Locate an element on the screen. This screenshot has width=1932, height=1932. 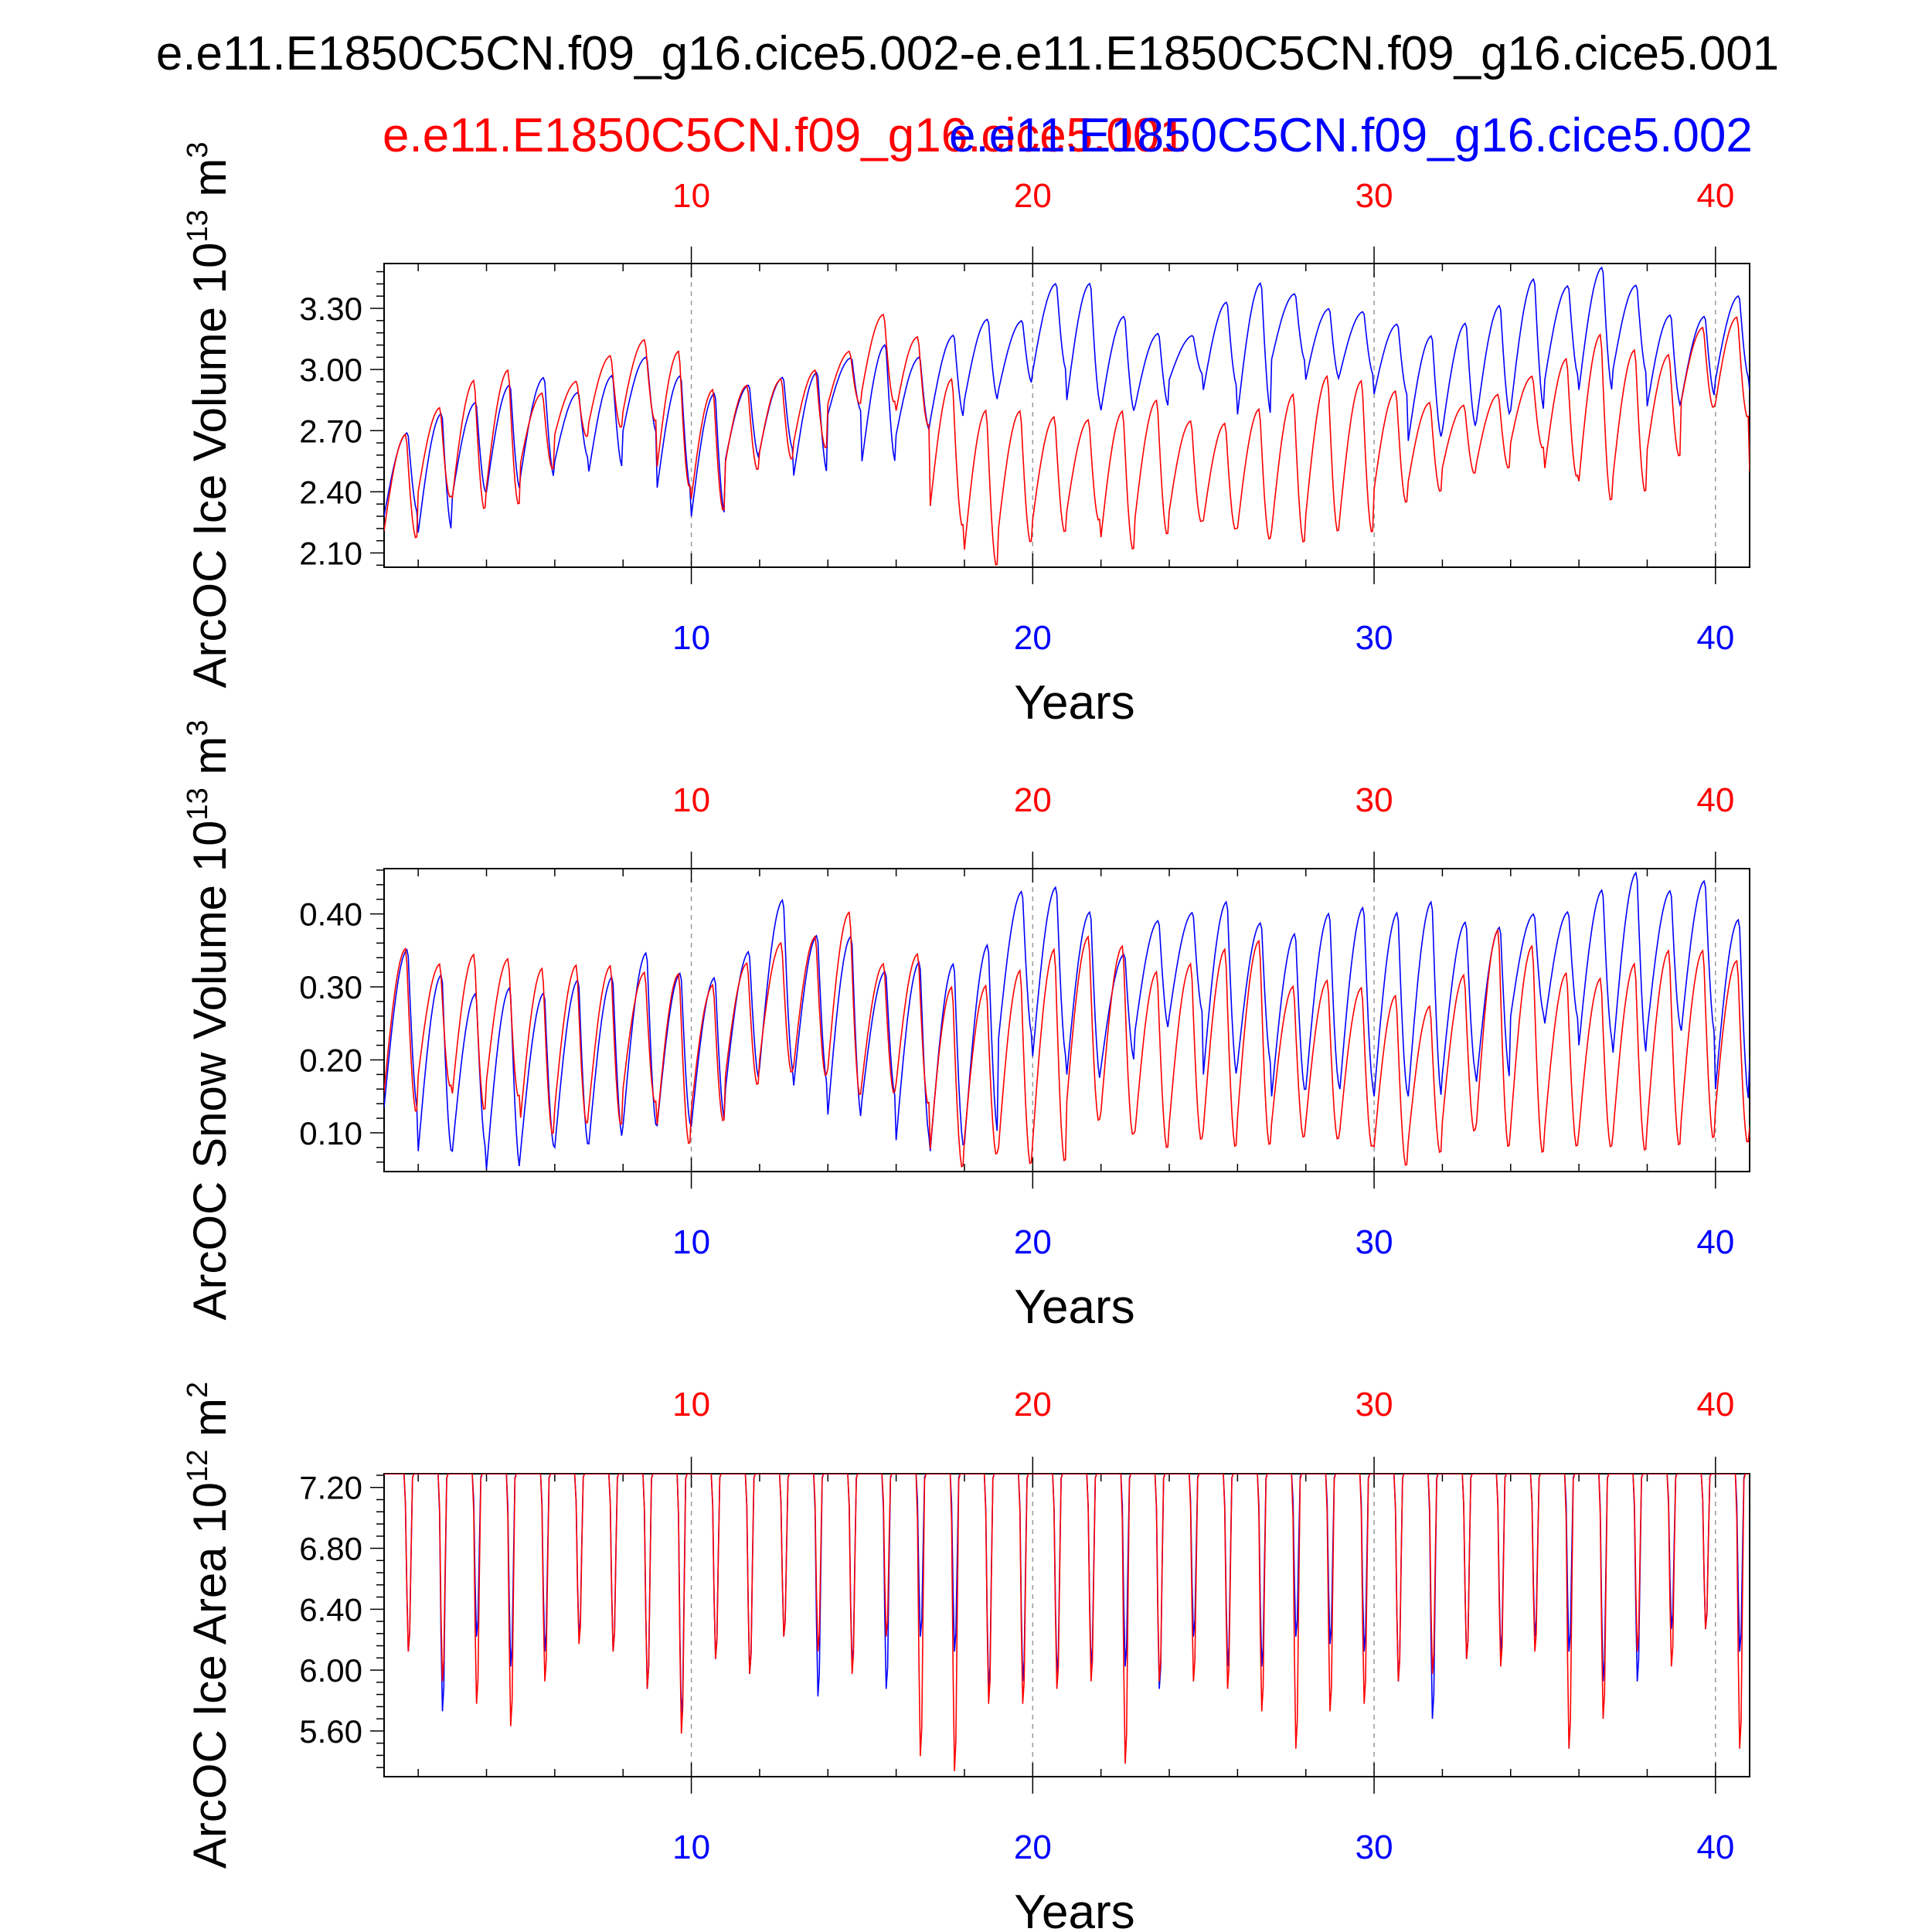
y-tick-label: 0.20 is located at coordinates (330, 1060).